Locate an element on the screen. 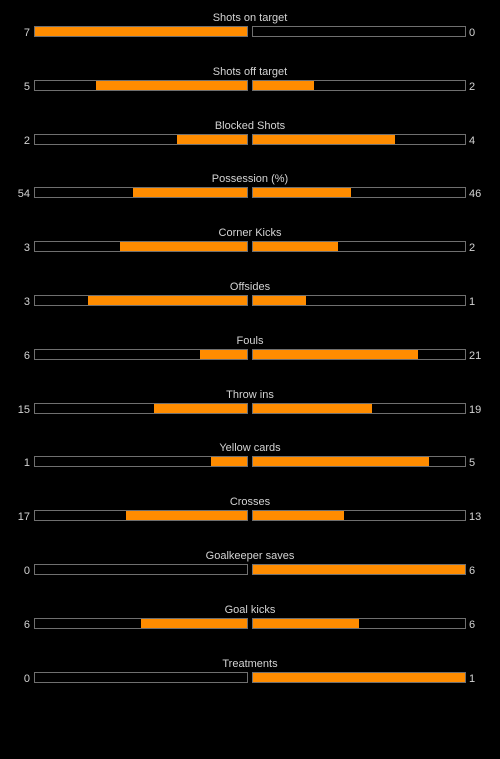  home-value: 17 is located at coordinates (23, 517).